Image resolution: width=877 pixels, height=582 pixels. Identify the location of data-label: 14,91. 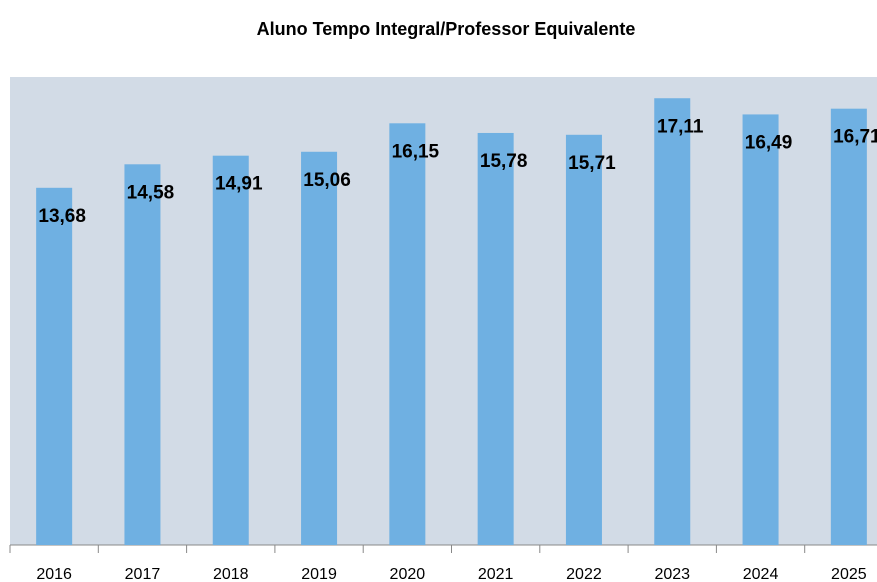
(239, 184).